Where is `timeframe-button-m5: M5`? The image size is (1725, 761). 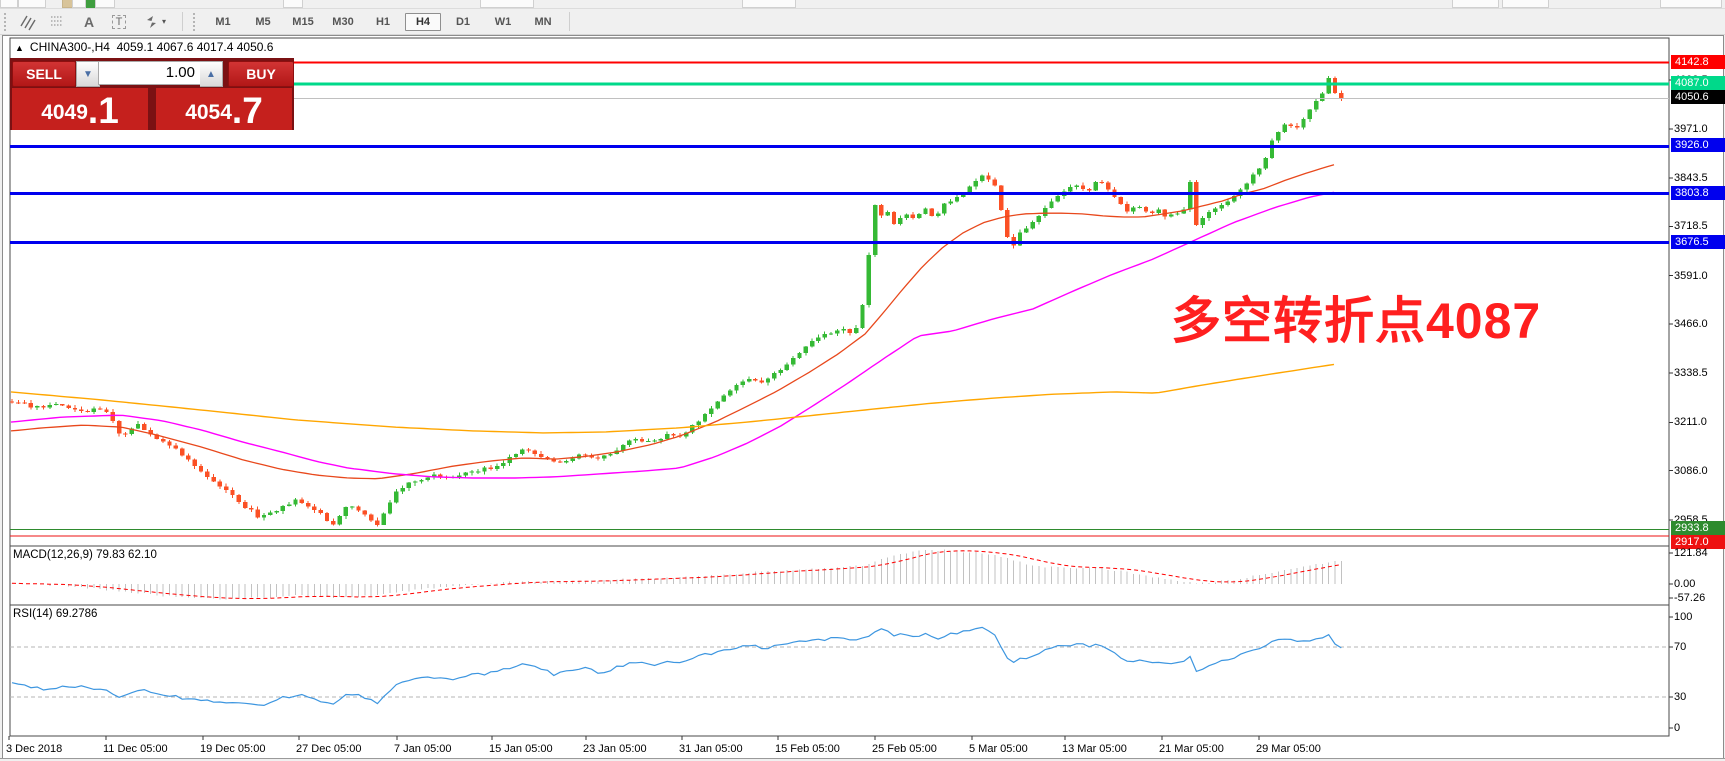 timeframe-button-m5: M5 is located at coordinates (263, 21).